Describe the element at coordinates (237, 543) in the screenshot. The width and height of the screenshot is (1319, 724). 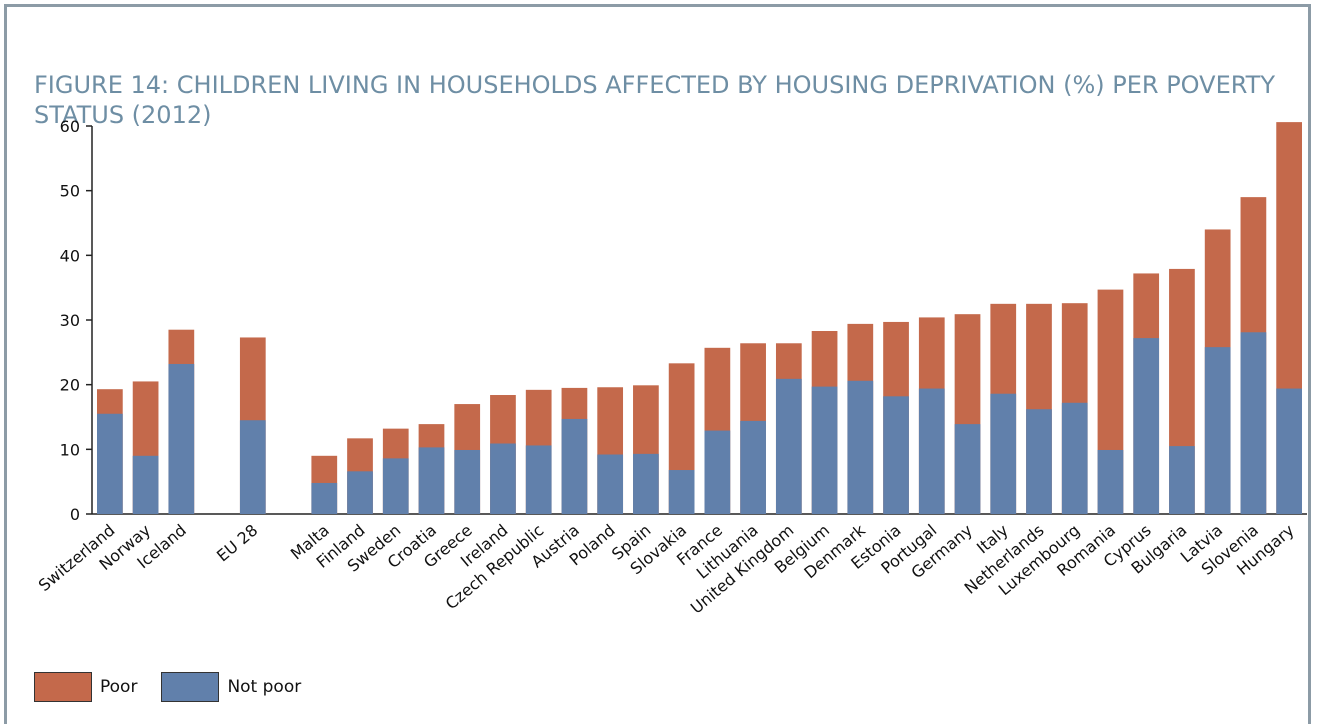
I see `x-tick-label: EU 28` at that location.